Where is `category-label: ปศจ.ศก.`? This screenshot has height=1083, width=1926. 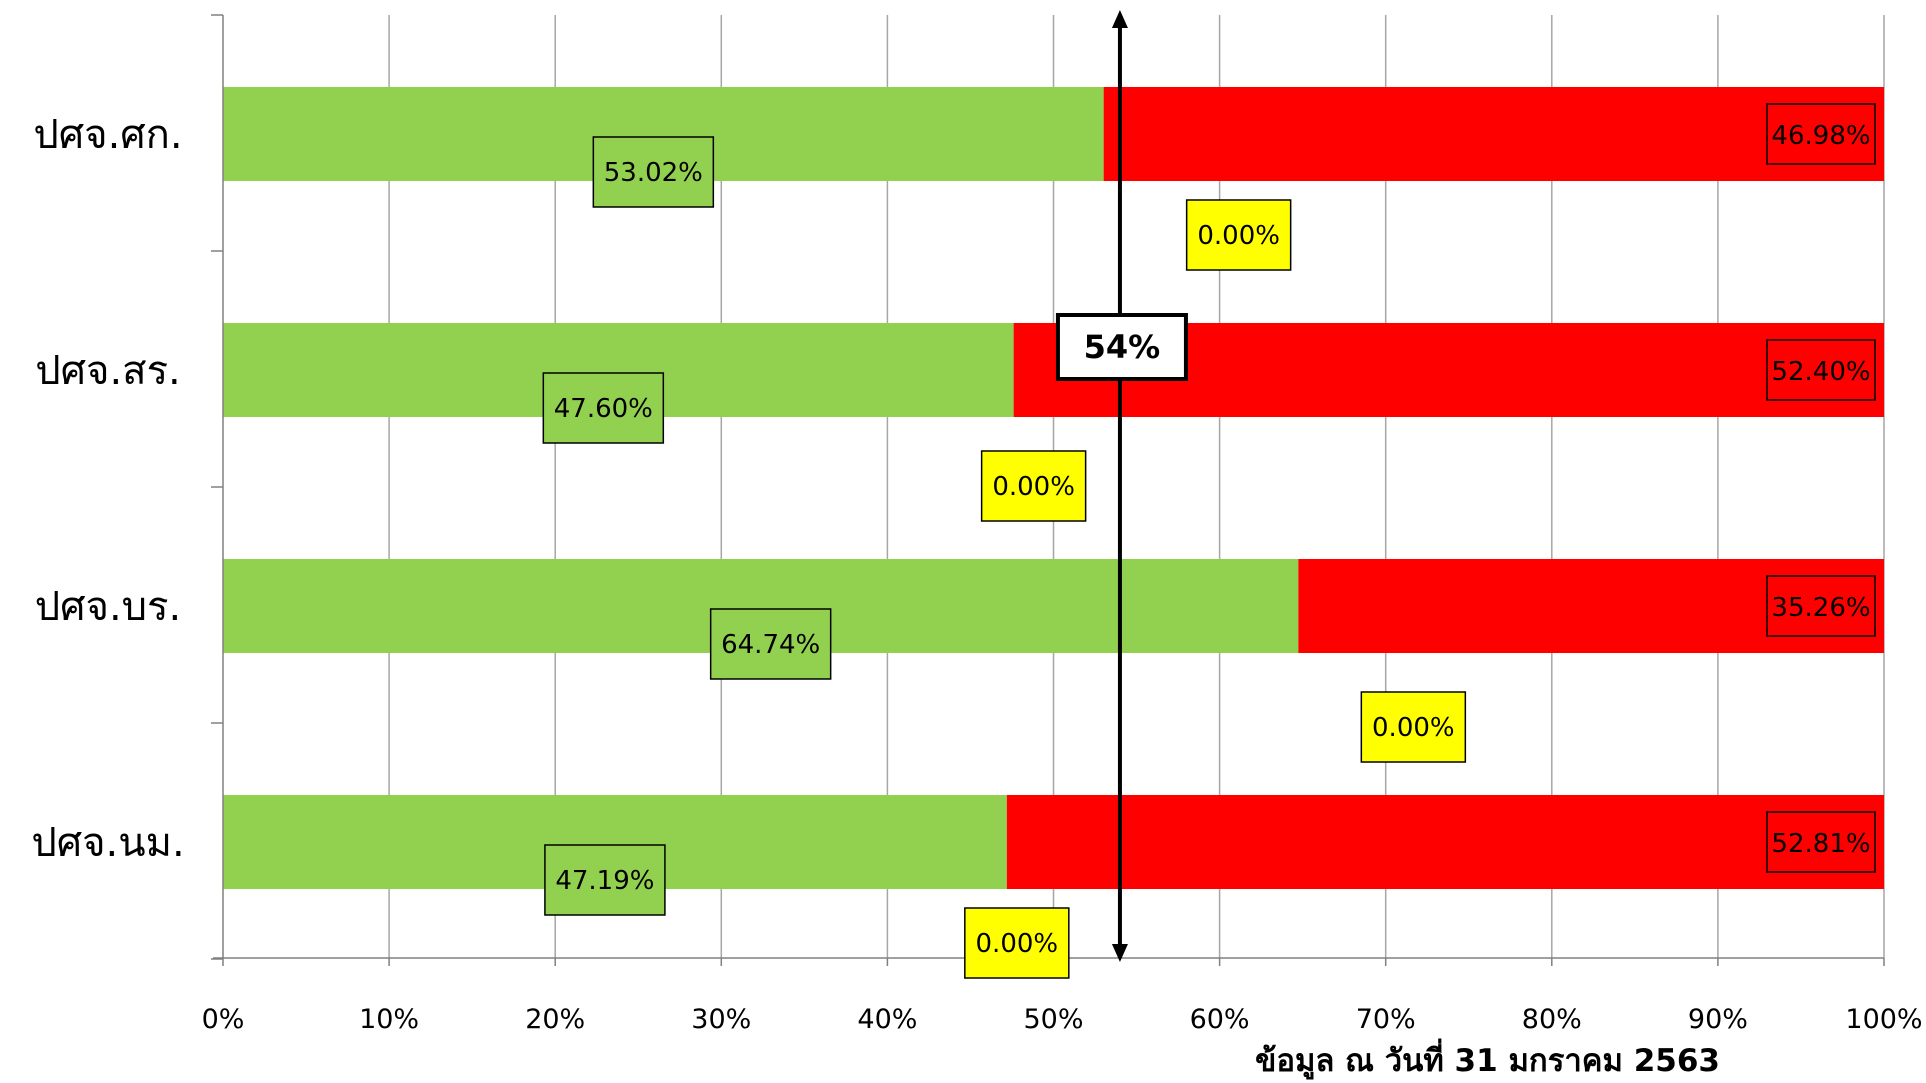
category-label: ปศจ.ศก. is located at coordinates (107, 135).